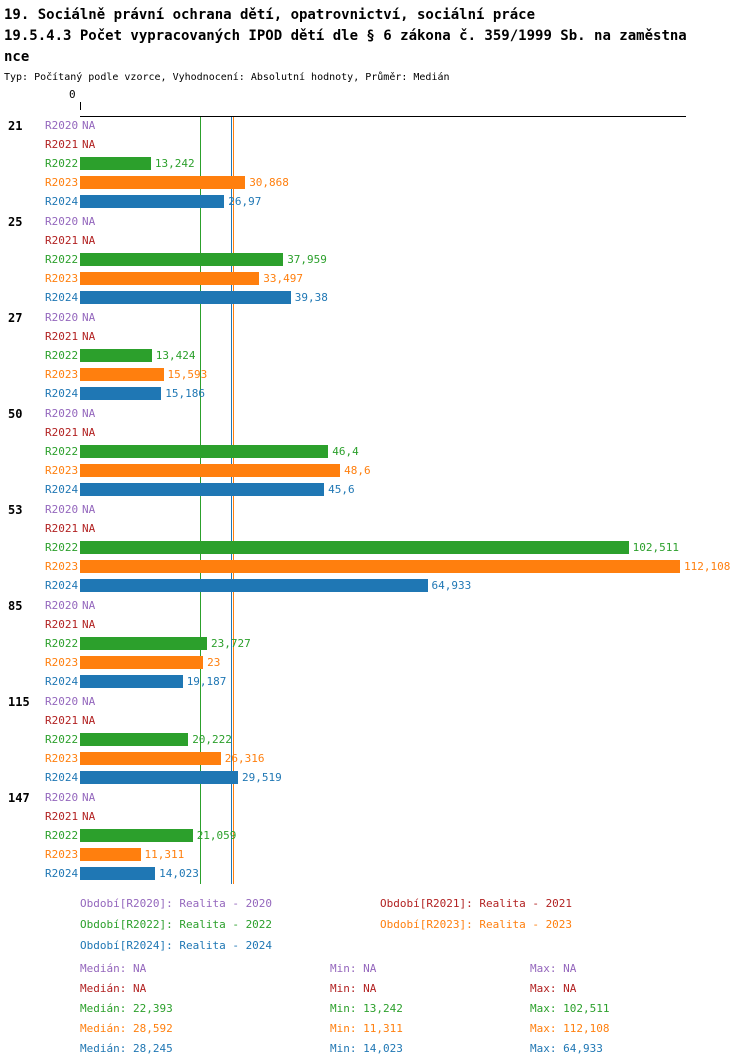 The width and height of the screenshot is (750, 1062). What do you see at coordinates (269, 182) in the screenshot?
I see `bar-value-label: 30,868` at bounding box center [269, 182].